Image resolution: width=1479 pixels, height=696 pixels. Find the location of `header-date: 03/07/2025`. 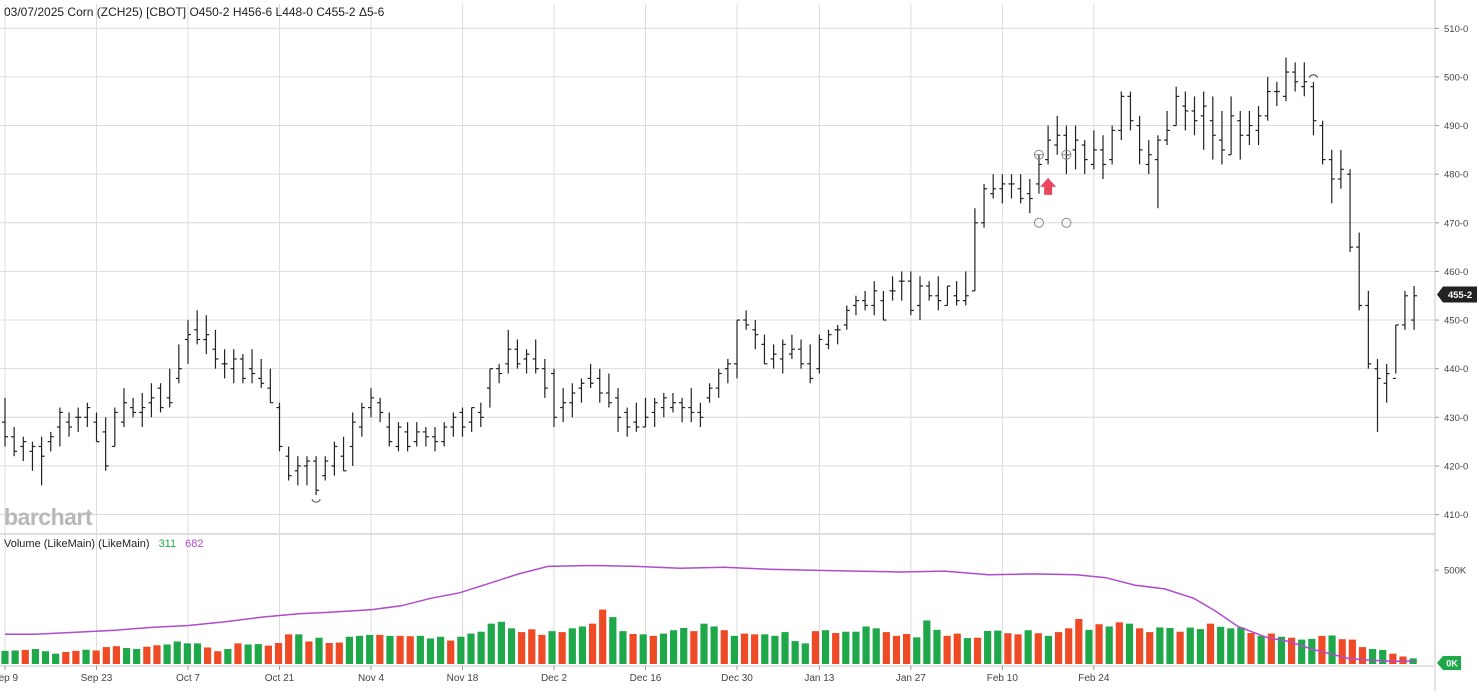

header-date: 03/07/2025 is located at coordinates (34, 12).